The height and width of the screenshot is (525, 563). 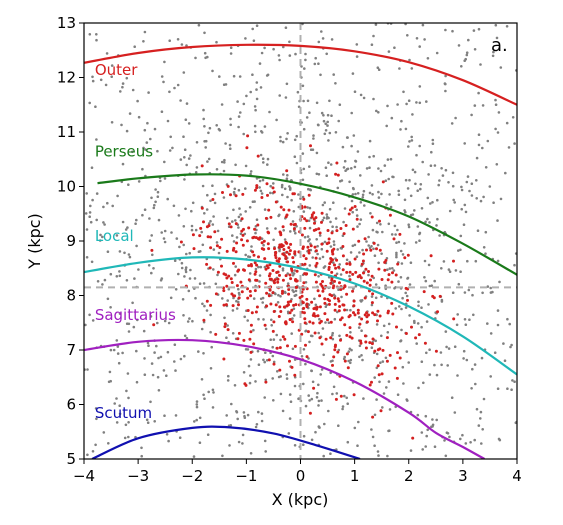 I want to click on x-tick-label: −2, so click(x=192, y=476).